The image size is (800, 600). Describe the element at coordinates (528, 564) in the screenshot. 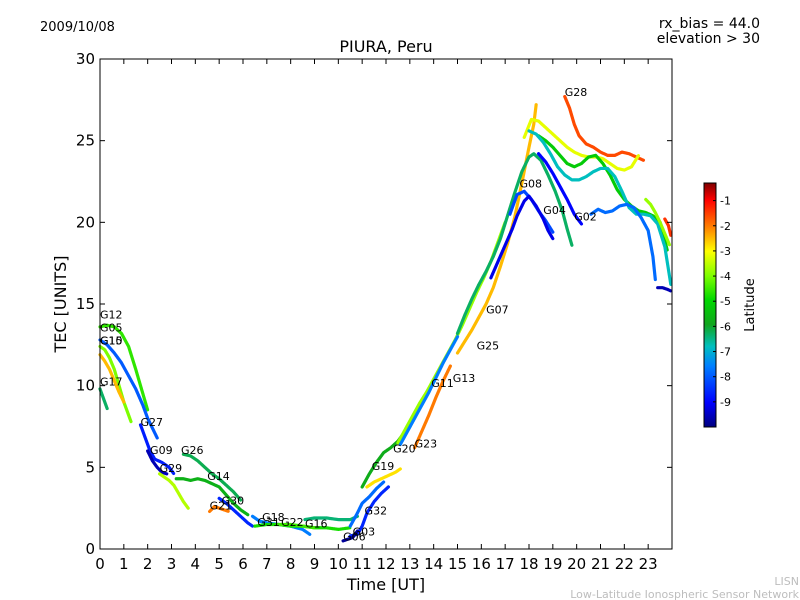

I see `x-tick-label: 18` at that location.